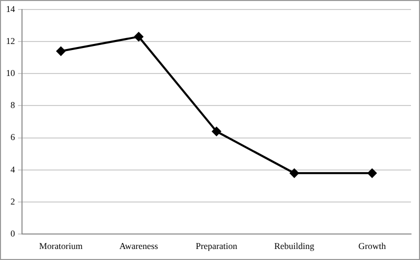 The image size is (420, 260). What do you see at coordinates (294, 245) in the screenshot?
I see `x-tick-label: Rebuilding` at bounding box center [294, 245].